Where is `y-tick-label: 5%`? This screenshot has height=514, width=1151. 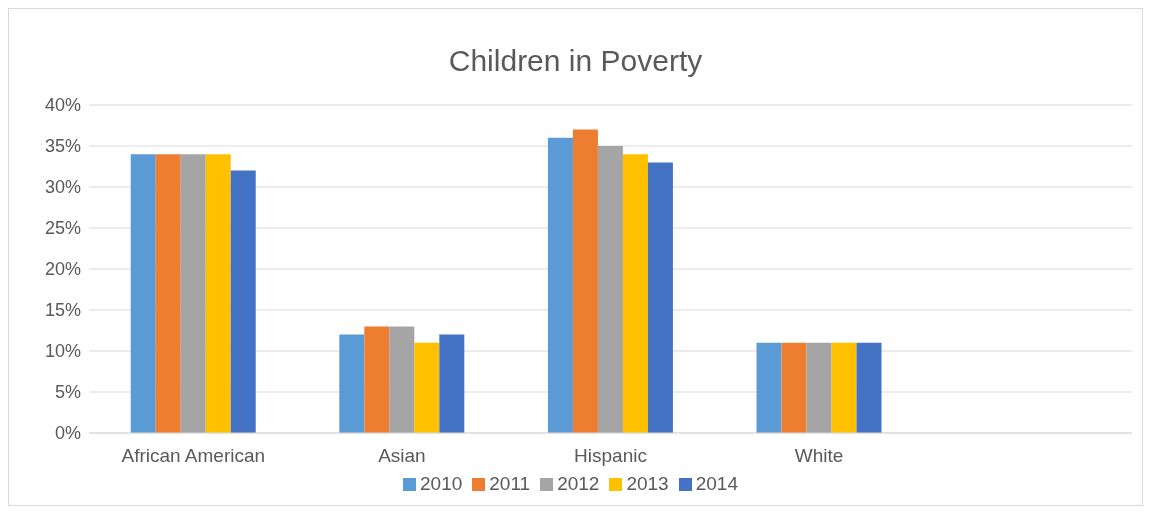
y-tick-label: 5% is located at coordinates (67, 392).